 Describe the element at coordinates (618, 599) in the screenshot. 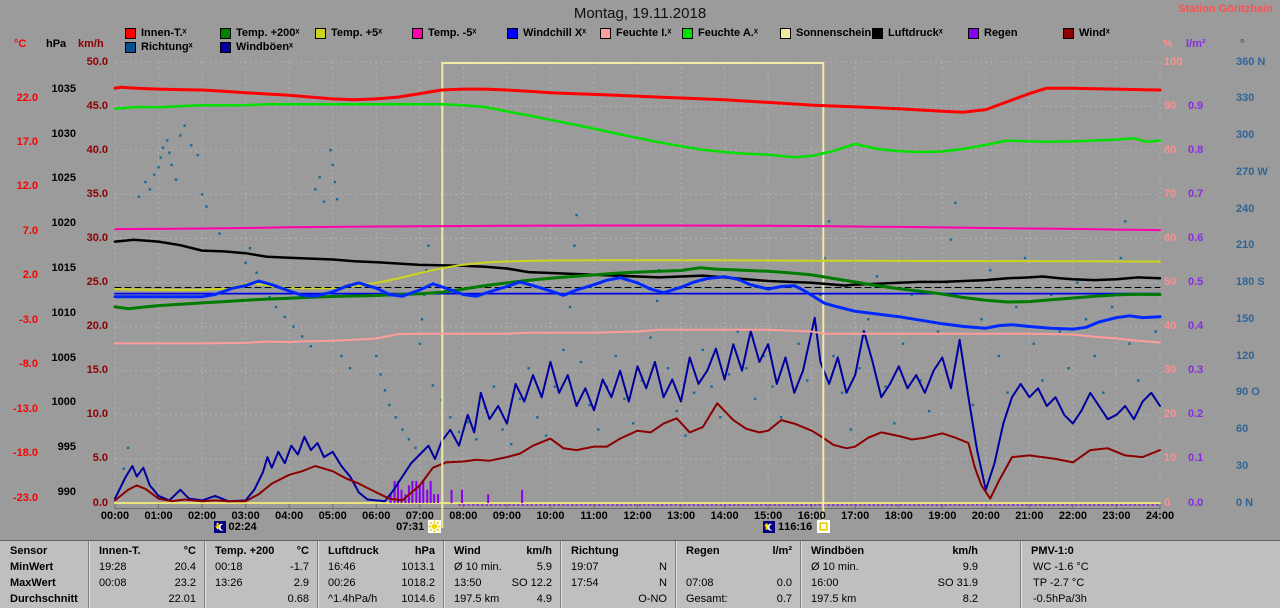

I see `table-row: O-NO` at that location.